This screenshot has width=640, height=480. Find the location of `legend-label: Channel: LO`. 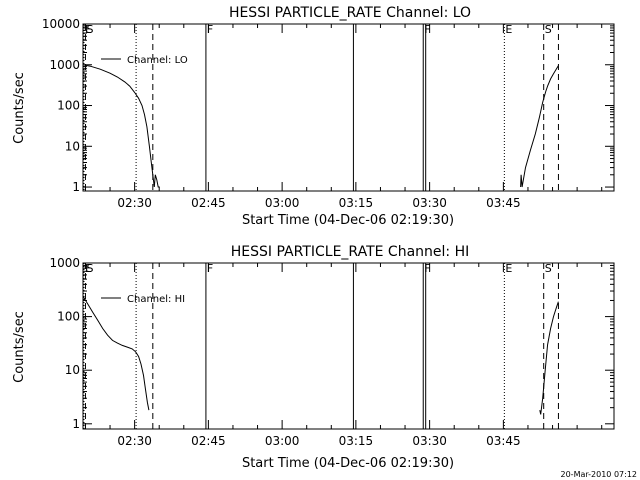

legend-label: Channel: LO is located at coordinates (157, 60).